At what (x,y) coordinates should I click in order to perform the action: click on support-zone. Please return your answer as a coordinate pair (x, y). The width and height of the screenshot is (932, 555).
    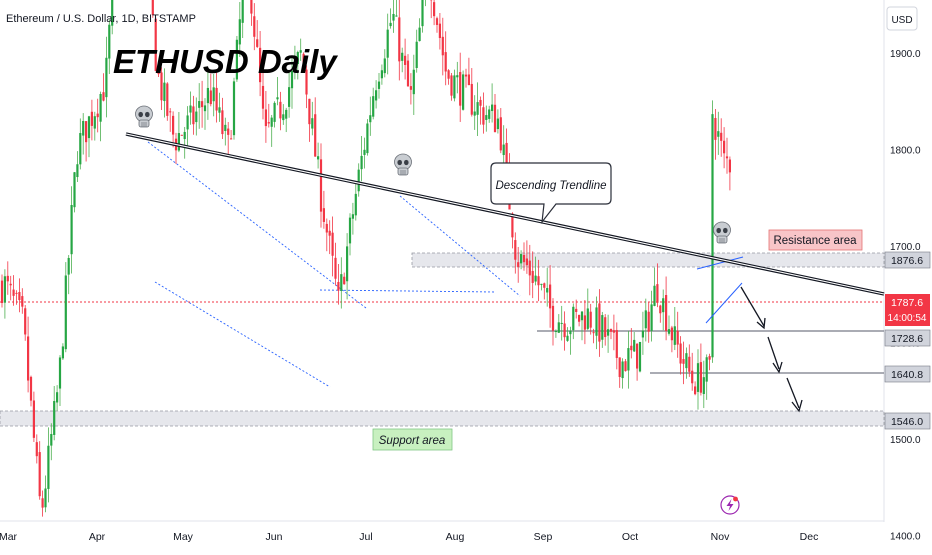
    Looking at the image, I should click on (442, 418).